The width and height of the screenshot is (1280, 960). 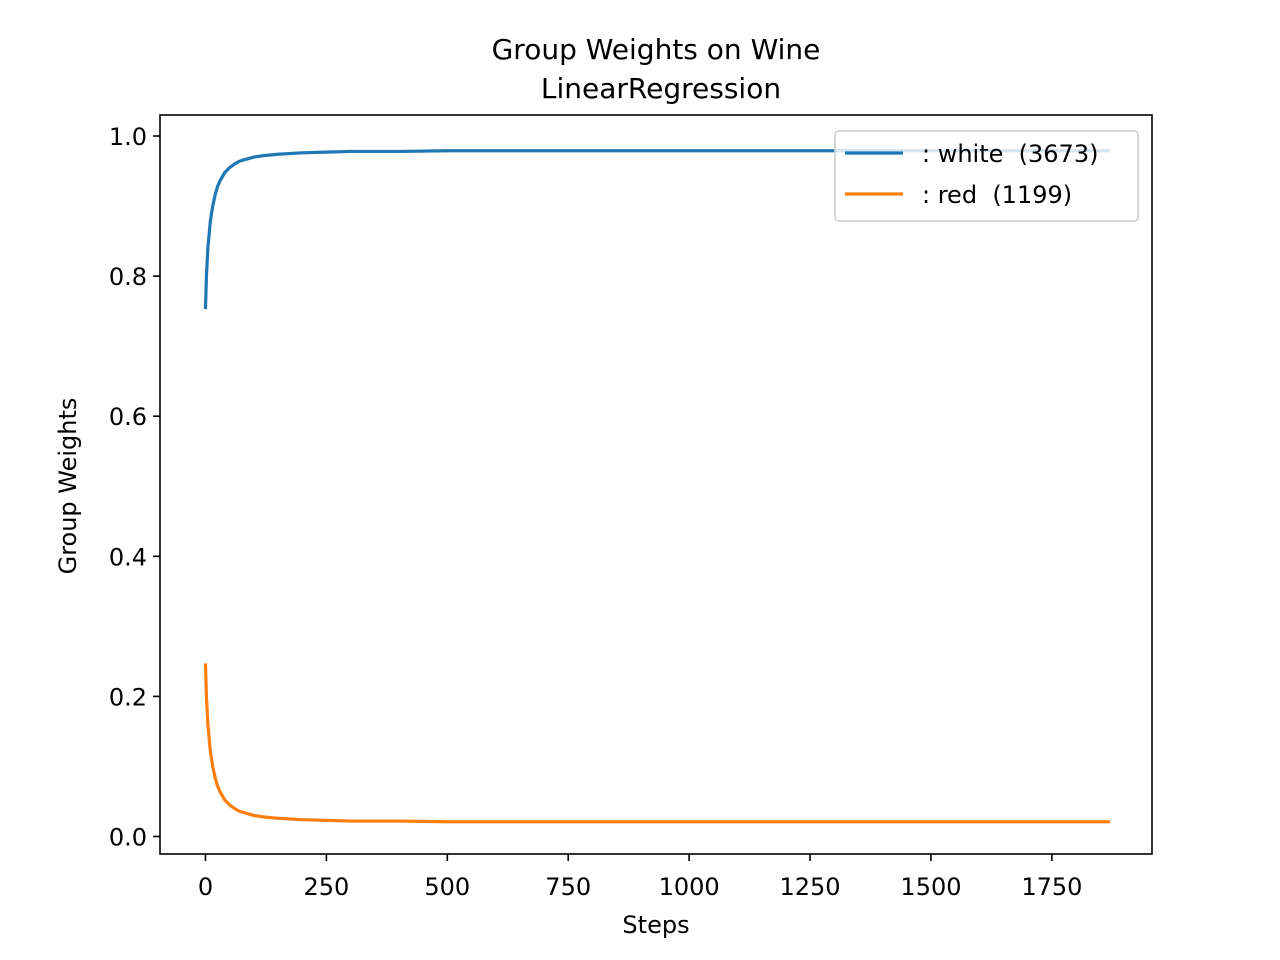 What do you see at coordinates (1051, 887) in the screenshot?
I see `x-tick-label: 1750` at bounding box center [1051, 887].